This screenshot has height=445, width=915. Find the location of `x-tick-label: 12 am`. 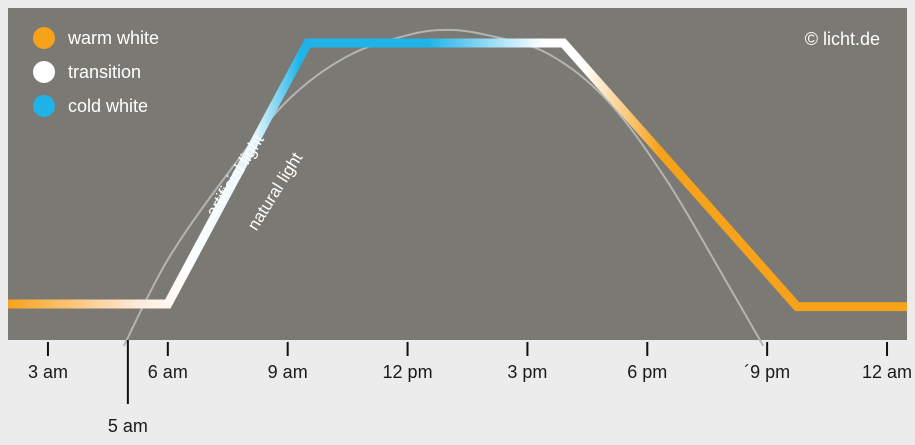

x-tick-label: 12 am is located at coordinates (887, 372).